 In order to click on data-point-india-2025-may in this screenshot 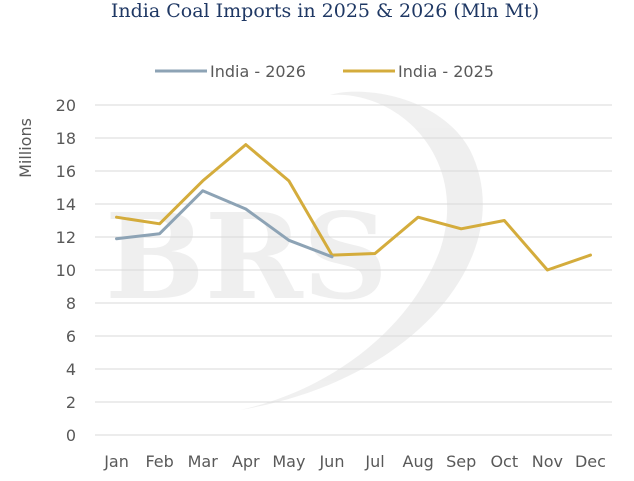, I will do `click(289, 181)`.